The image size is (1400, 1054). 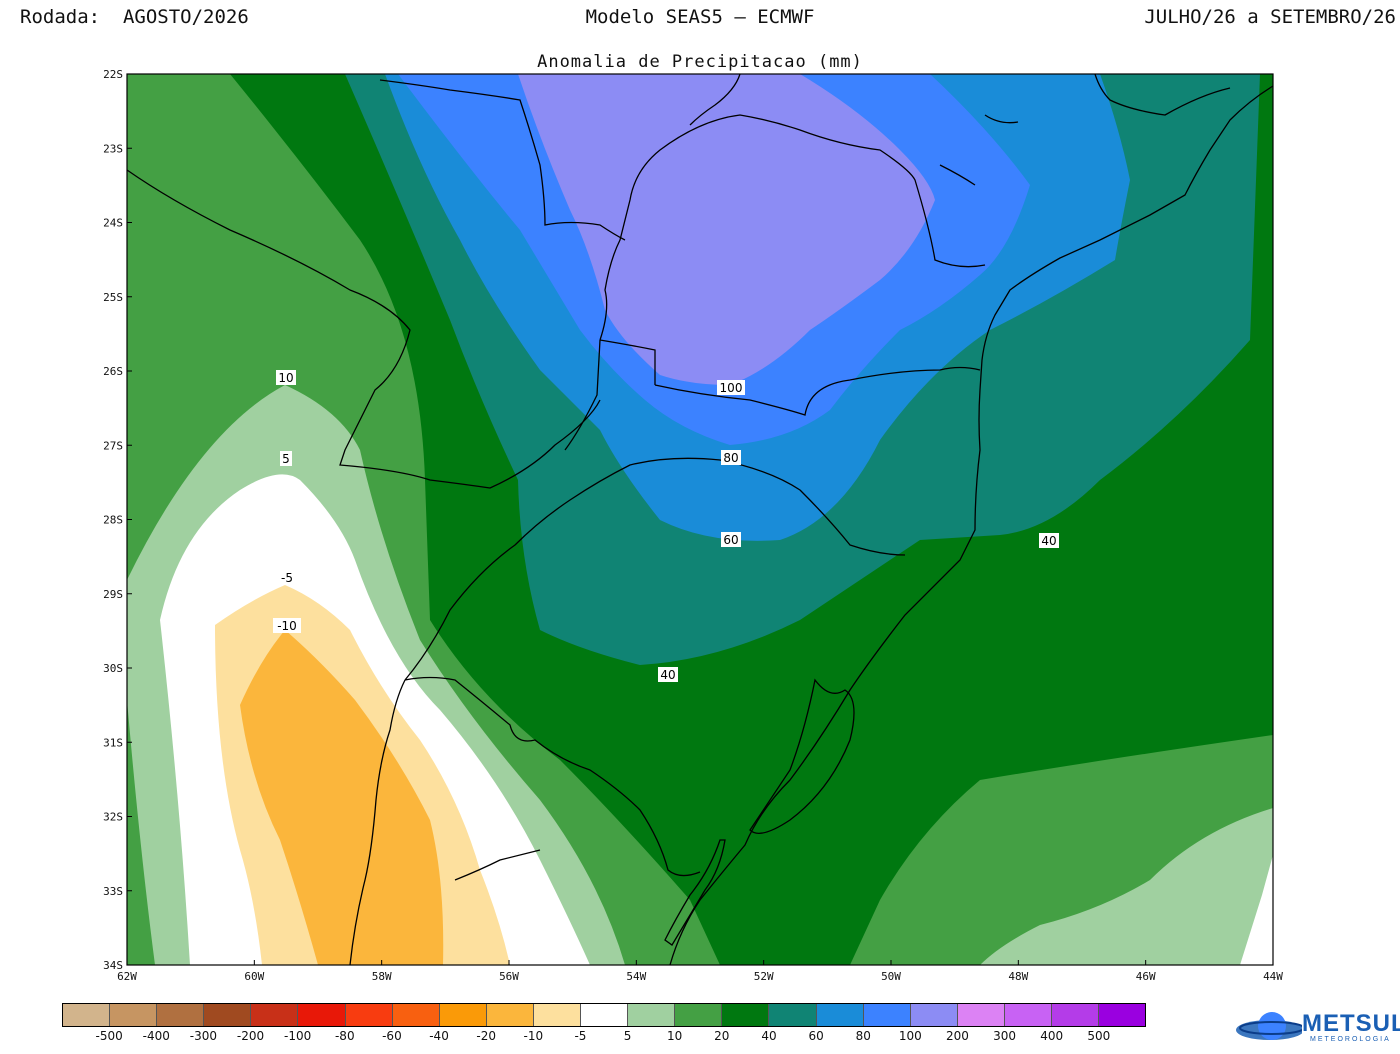 I want to click on lon-tick-label: 58W, so click(x=382, y=976).